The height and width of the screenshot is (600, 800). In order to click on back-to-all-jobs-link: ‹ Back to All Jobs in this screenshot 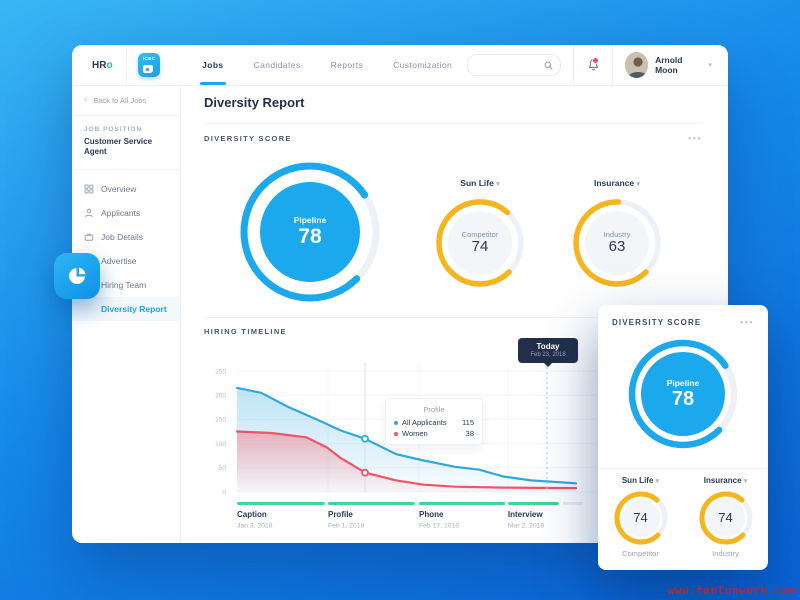, I will do `click(126, 100)`.